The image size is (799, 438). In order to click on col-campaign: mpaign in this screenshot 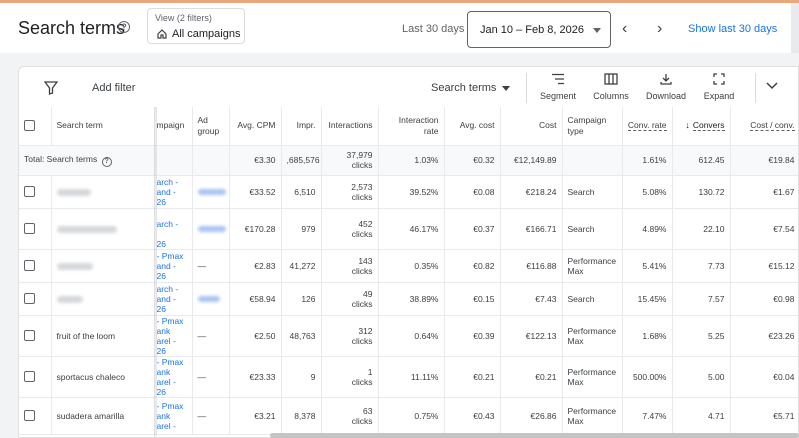, I will do `click(174, 126)`.